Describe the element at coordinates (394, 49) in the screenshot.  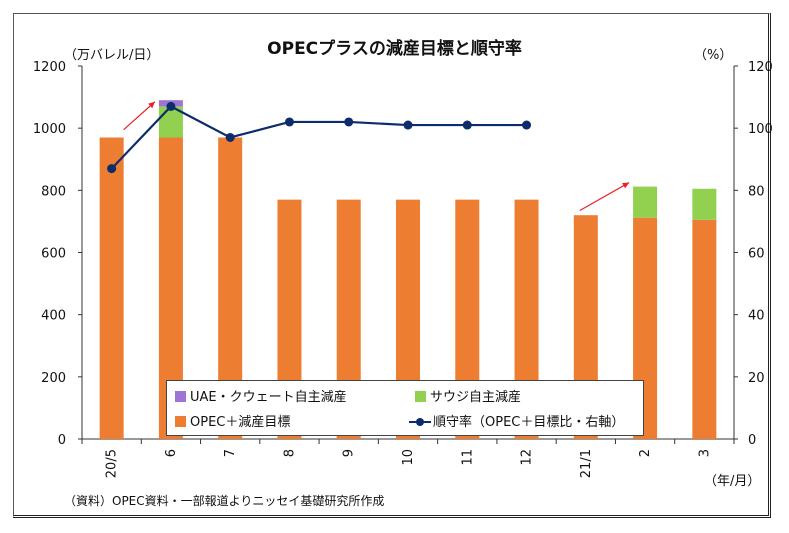
I see `chart-title: OPECプラスの減産目標と順守率` at that location.